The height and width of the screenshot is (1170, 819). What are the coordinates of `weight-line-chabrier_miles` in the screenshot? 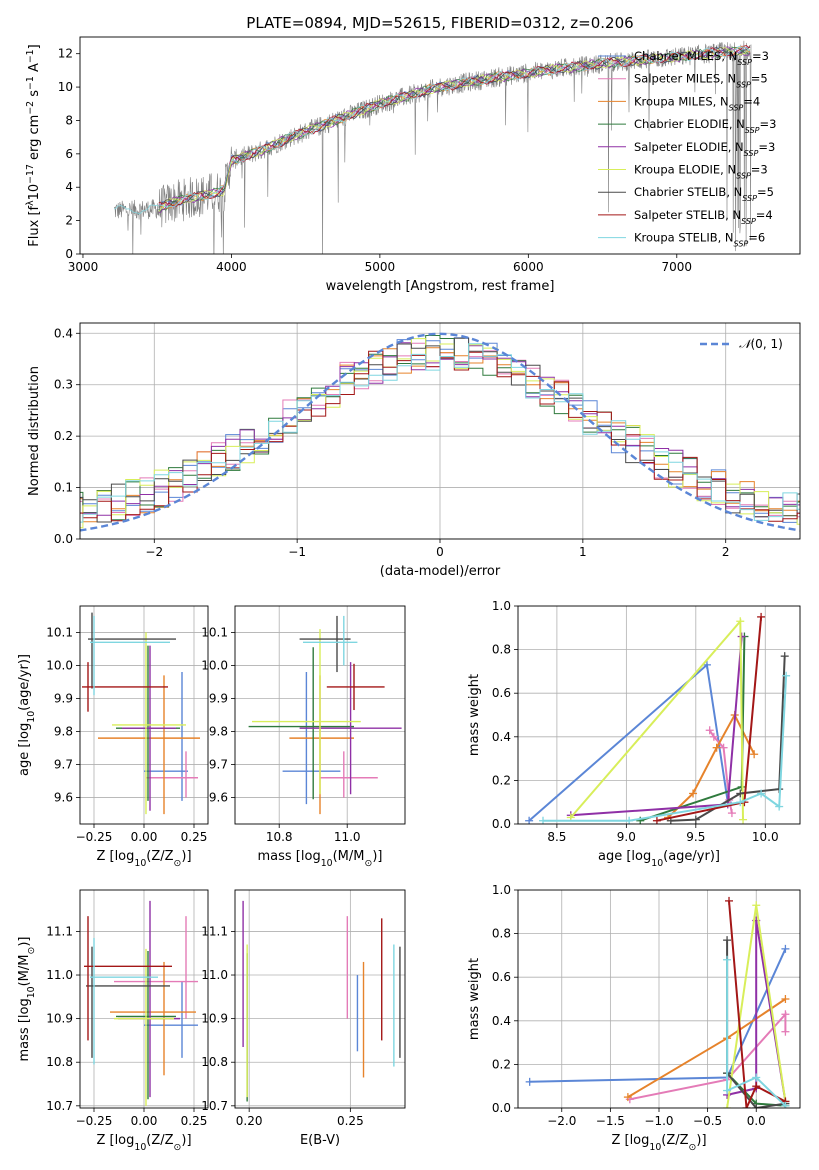 It's located at (628, 742).